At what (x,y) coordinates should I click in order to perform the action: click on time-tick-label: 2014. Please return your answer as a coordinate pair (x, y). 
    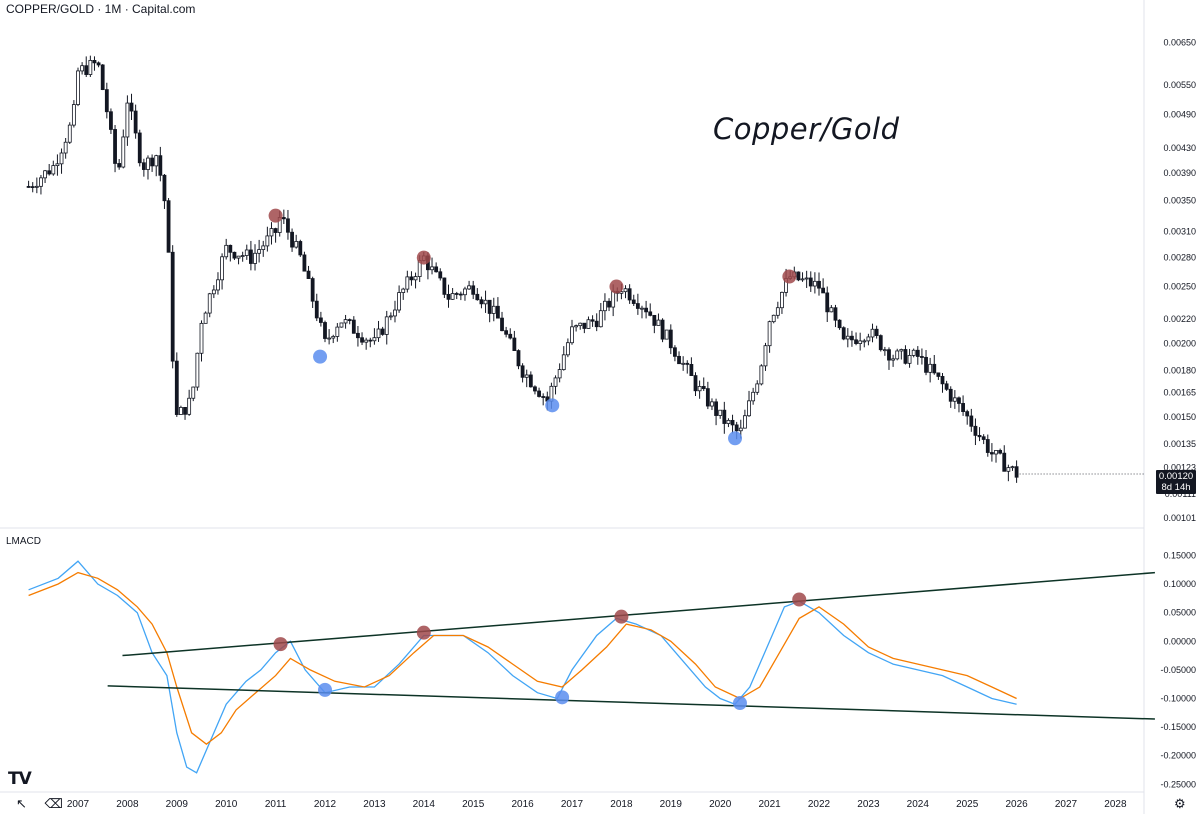
    Looking at the image, I should click on (424, 804).